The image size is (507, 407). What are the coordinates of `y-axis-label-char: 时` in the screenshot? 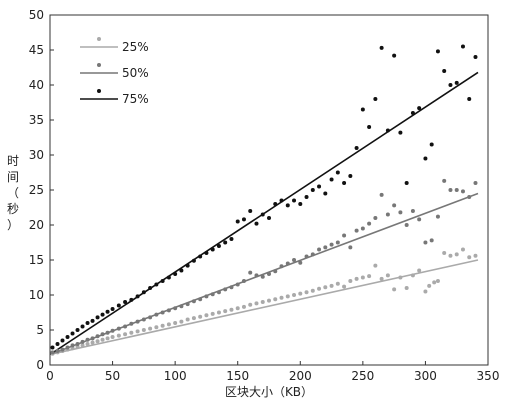 It's located at (13, 161).